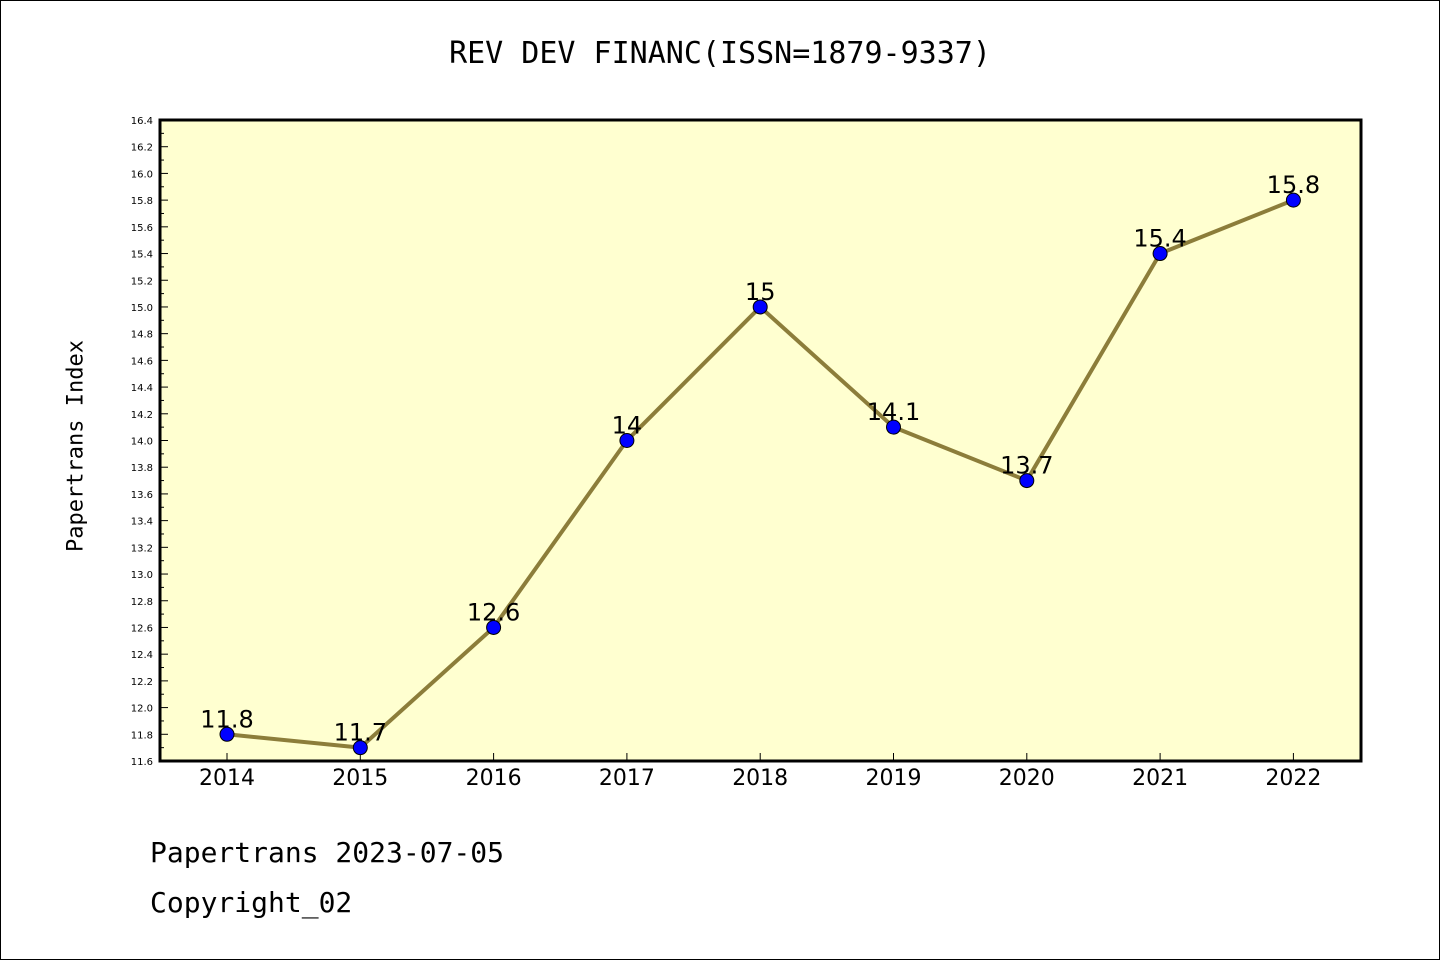 The image size is (1440, 960). I want to click on data-label: 14, so click(627, 426).